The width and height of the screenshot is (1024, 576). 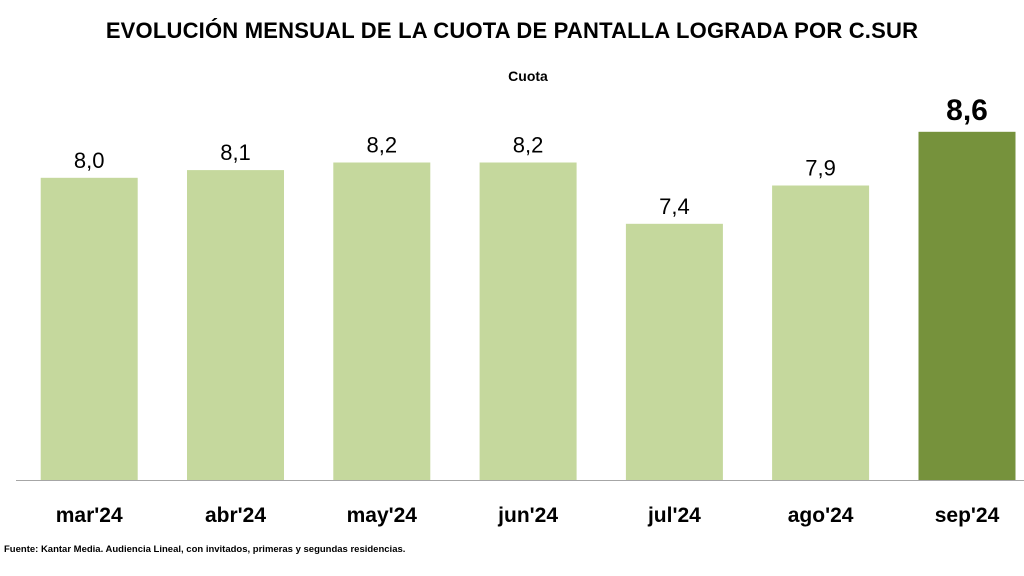 What do you see at coordinates (382, 145) in the screenshot?
I see `data-label-2: 8,2` at bounding box center [382, 145].